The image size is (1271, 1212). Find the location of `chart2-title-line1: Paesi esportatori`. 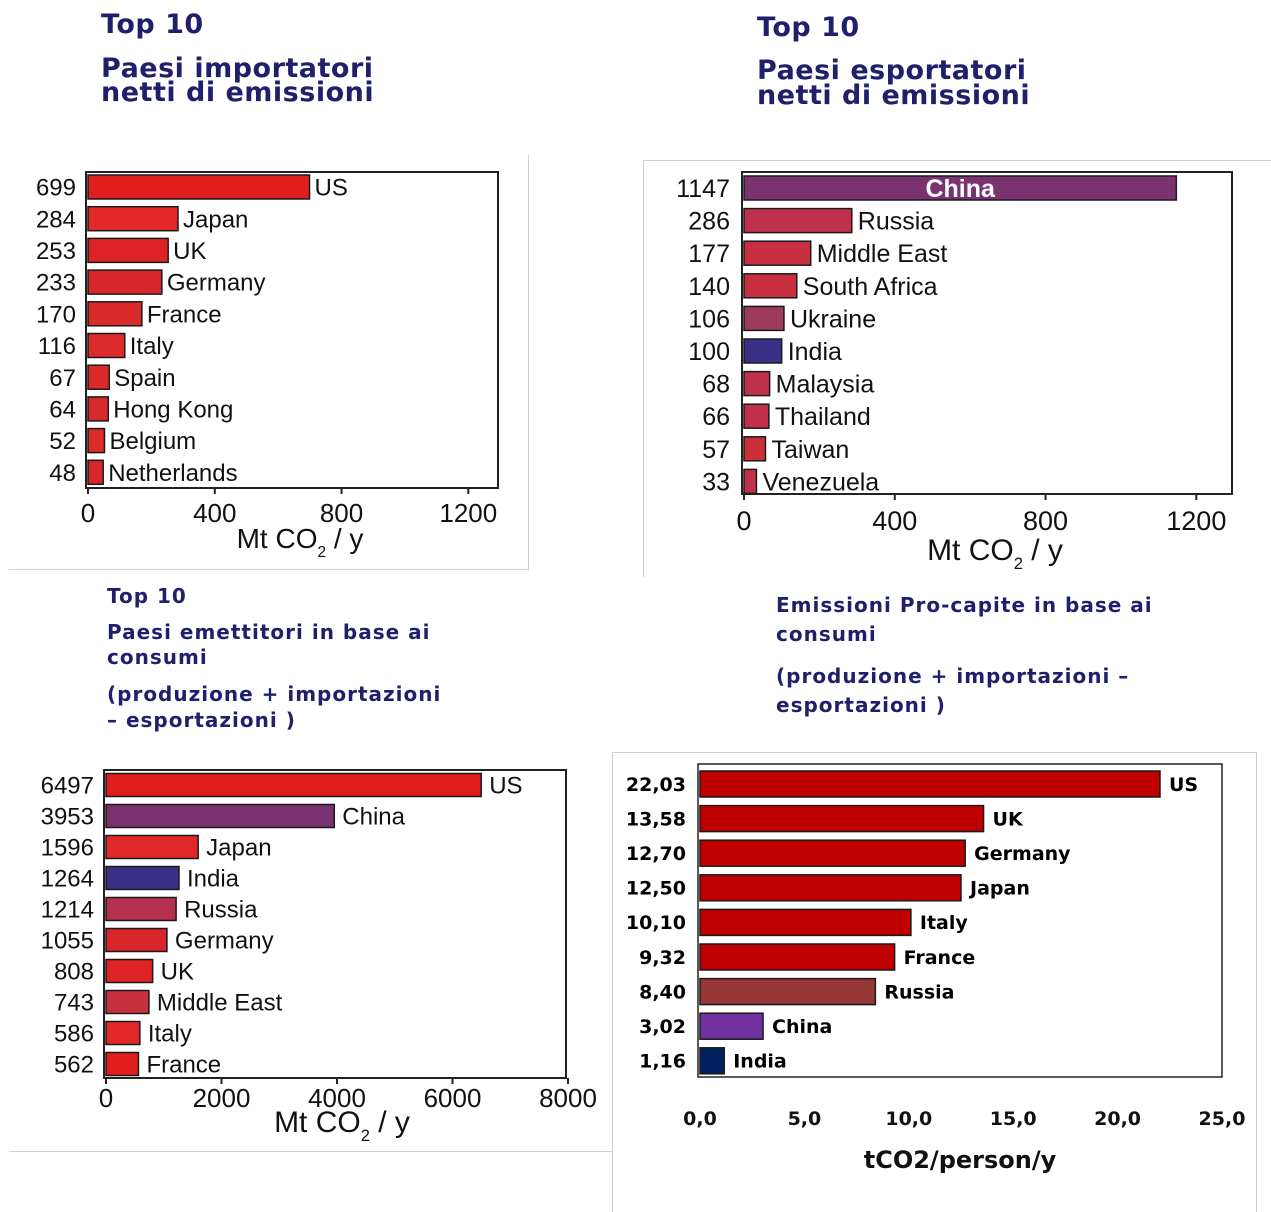

chart2-title-line1: Paesi esportatori is located at coordinates (892, 70).